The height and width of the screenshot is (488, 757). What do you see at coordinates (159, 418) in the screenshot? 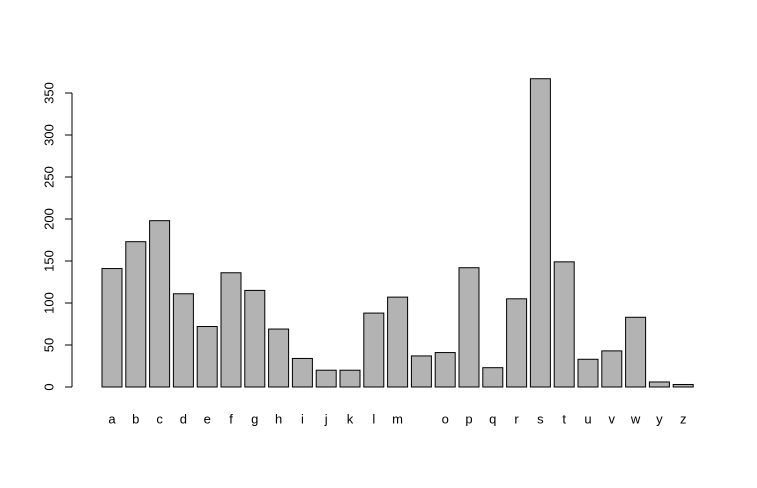
I see `x-tick-label: c` at bounding box center [159, 418].